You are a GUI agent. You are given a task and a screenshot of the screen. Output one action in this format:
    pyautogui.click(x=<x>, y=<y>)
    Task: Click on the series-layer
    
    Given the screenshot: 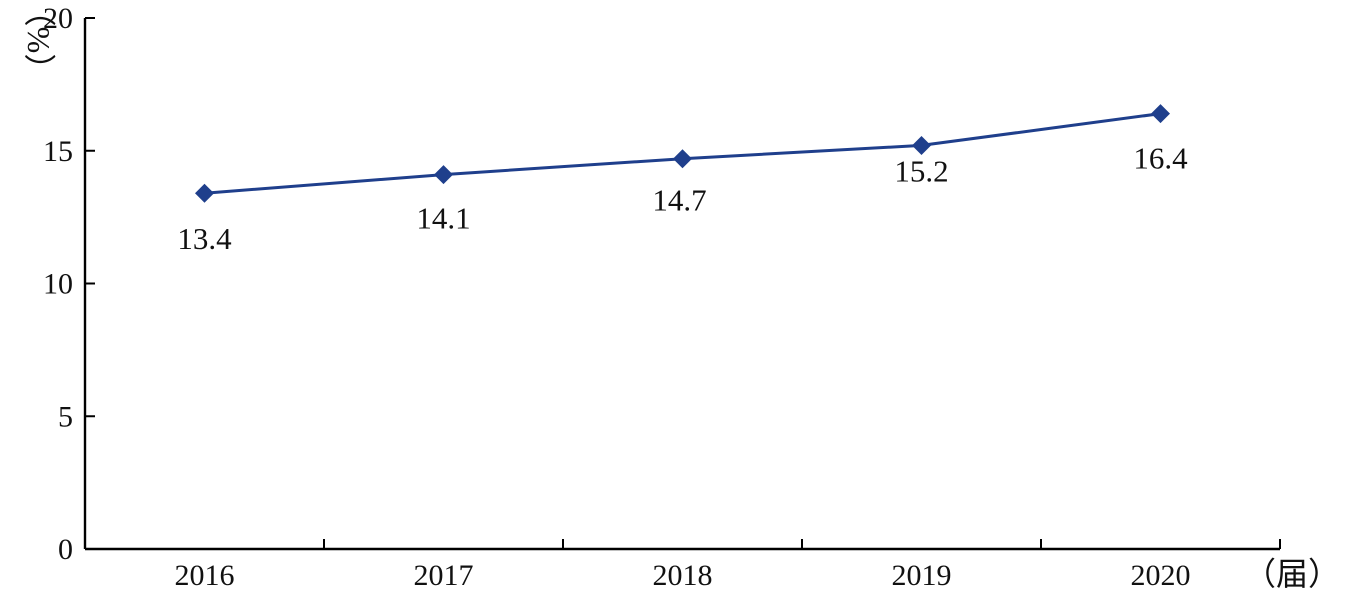 What is the action you would take?
    pyautogui.click(x=682, y=153)
    